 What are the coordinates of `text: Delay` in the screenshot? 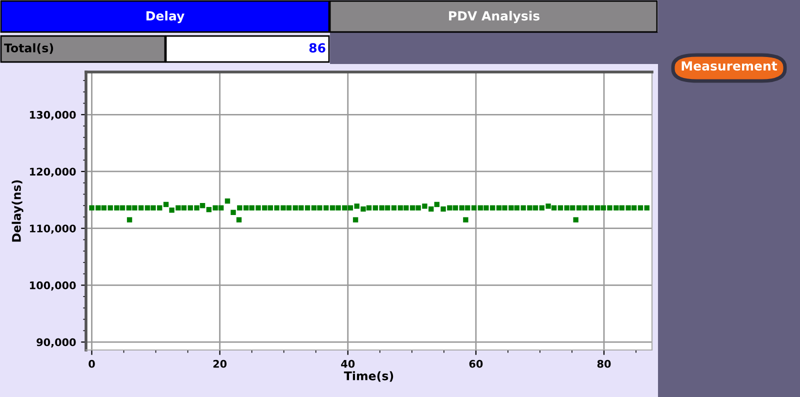 It's located at (165, 17).